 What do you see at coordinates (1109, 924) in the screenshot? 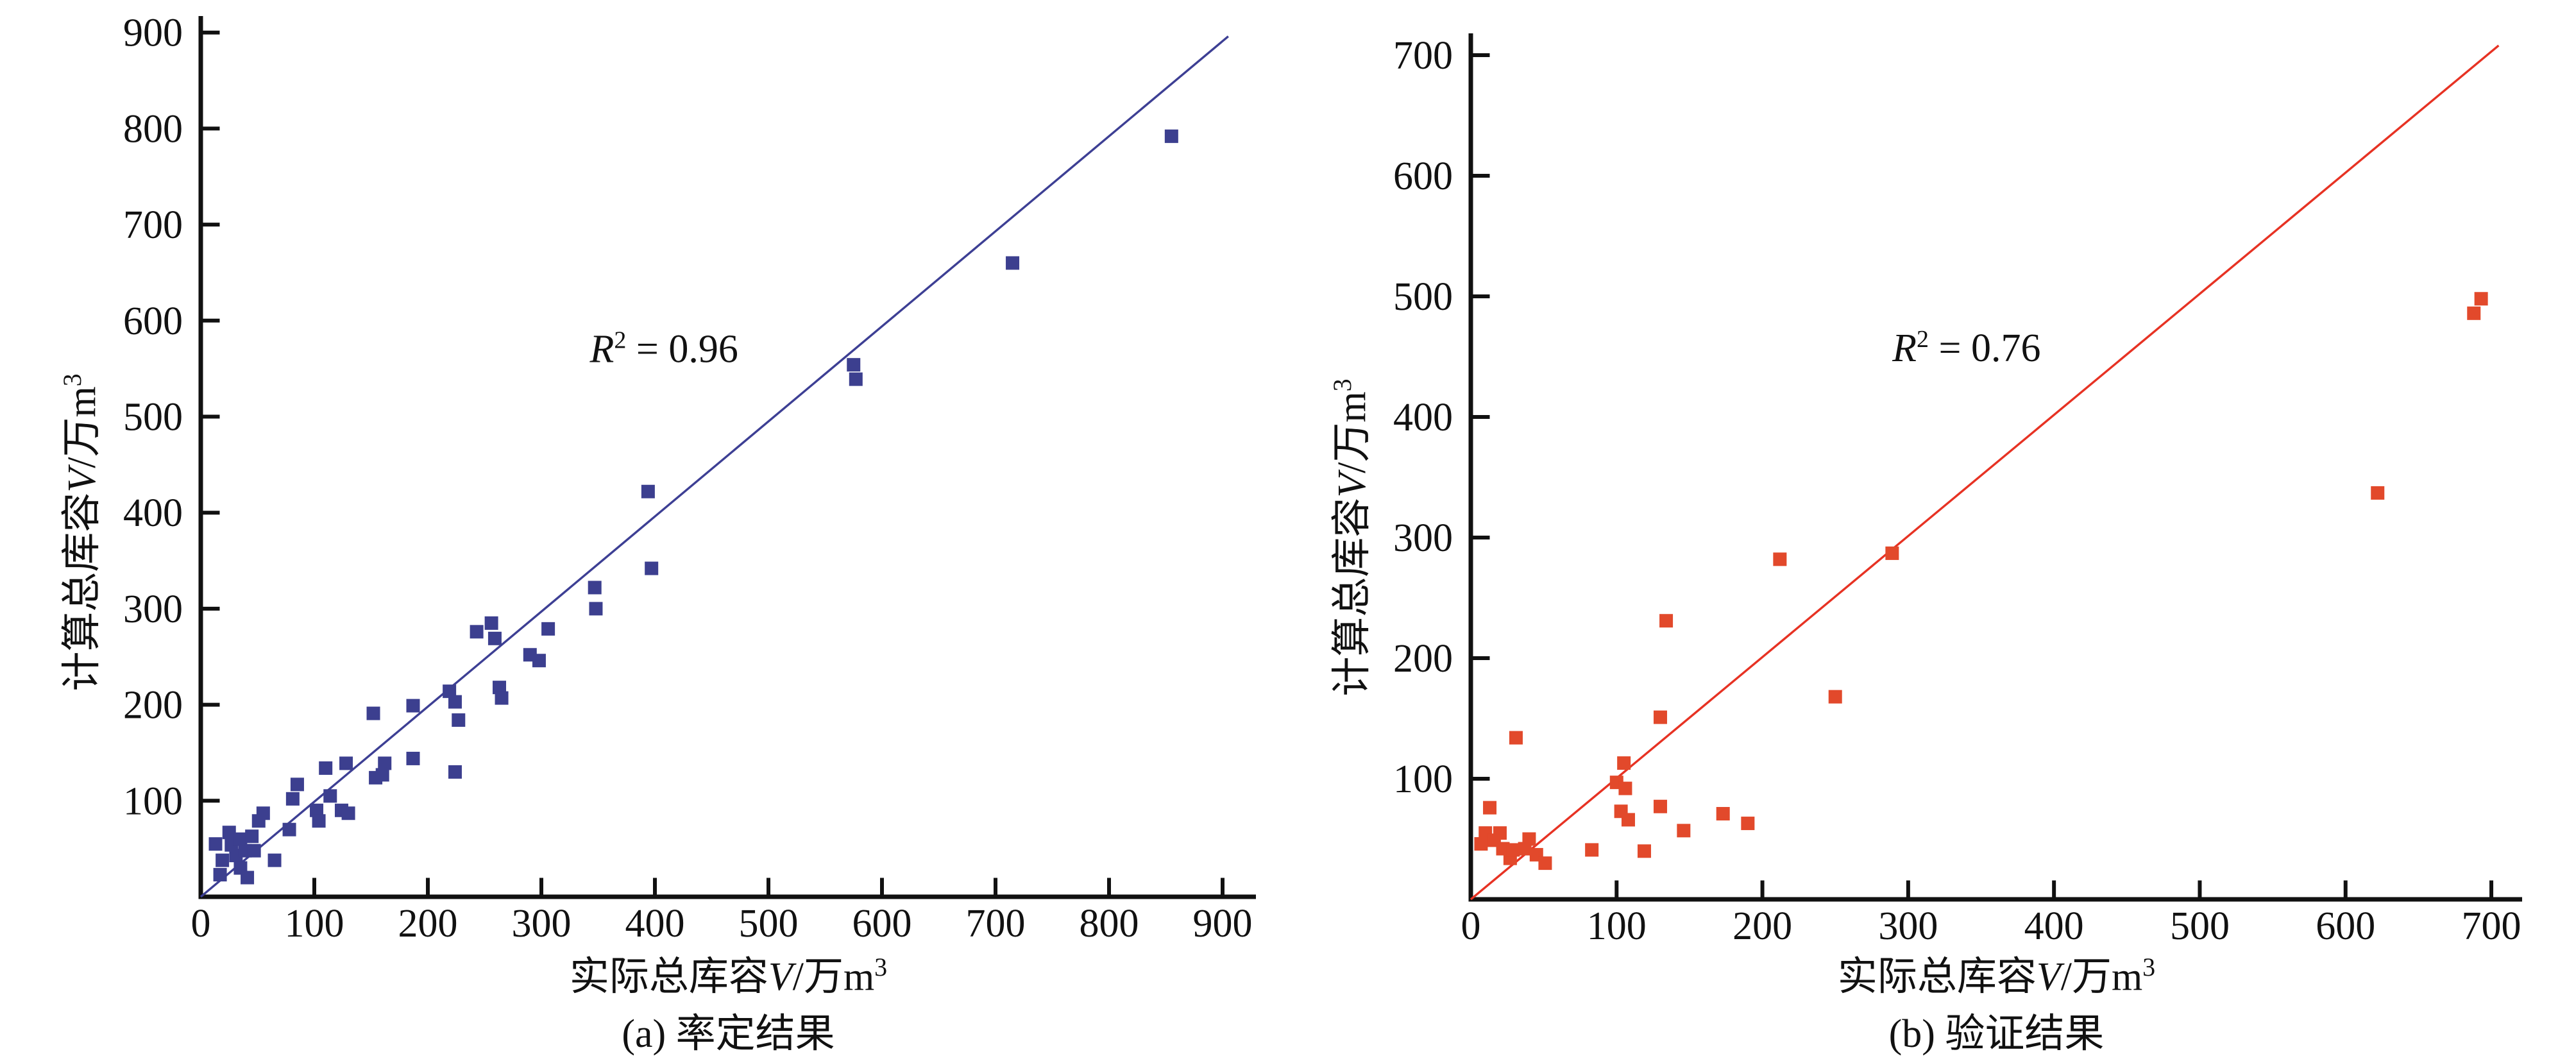
I see `x-tick-label: 800` at bounding box center [1109, 924].